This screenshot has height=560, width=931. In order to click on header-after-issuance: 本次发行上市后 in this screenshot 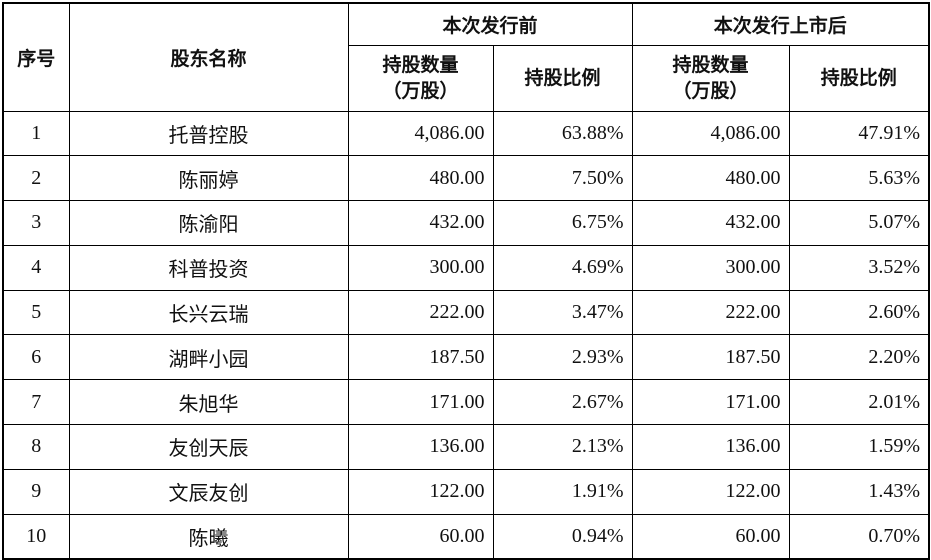, I will do `click(780, 24)`.